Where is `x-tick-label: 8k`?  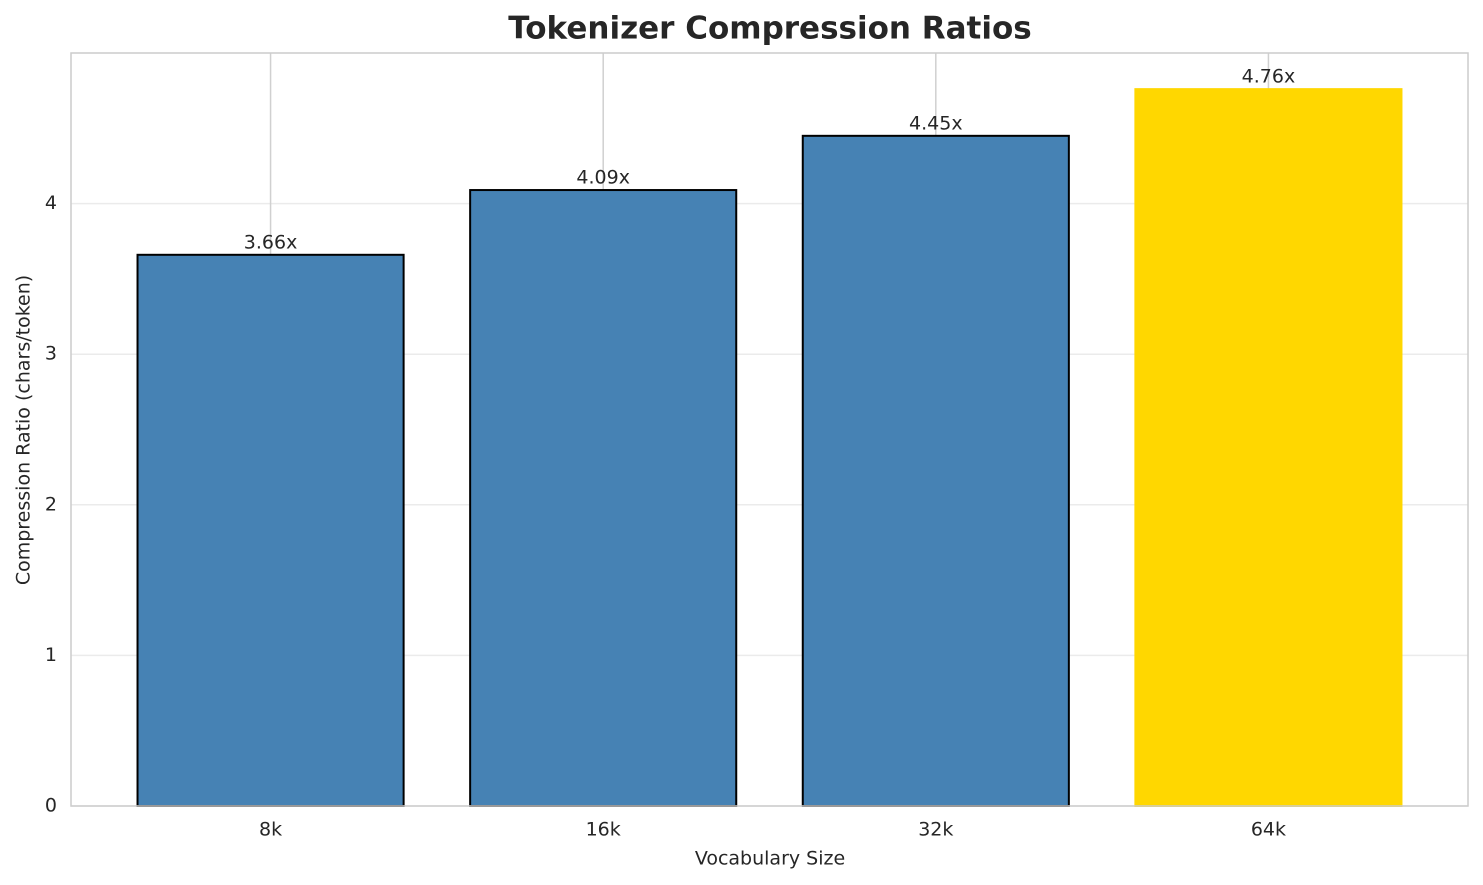
x-tick-label: 8k is located at coordinates (270, 830).